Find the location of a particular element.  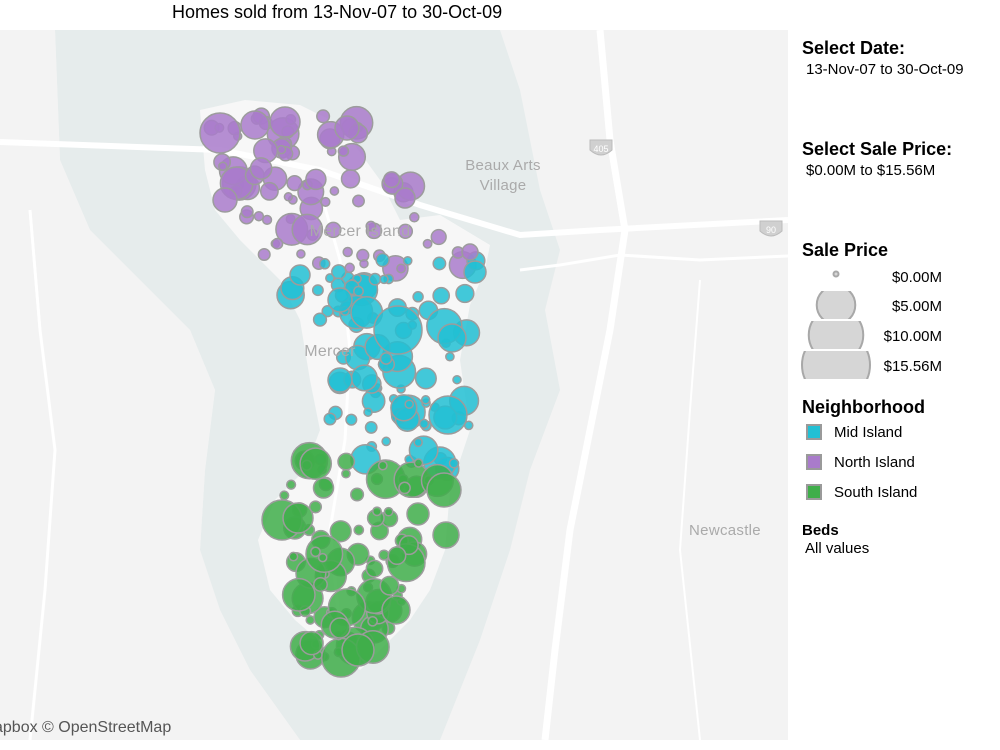

beds-filter-value: All values is located at coordinates (837, 548).